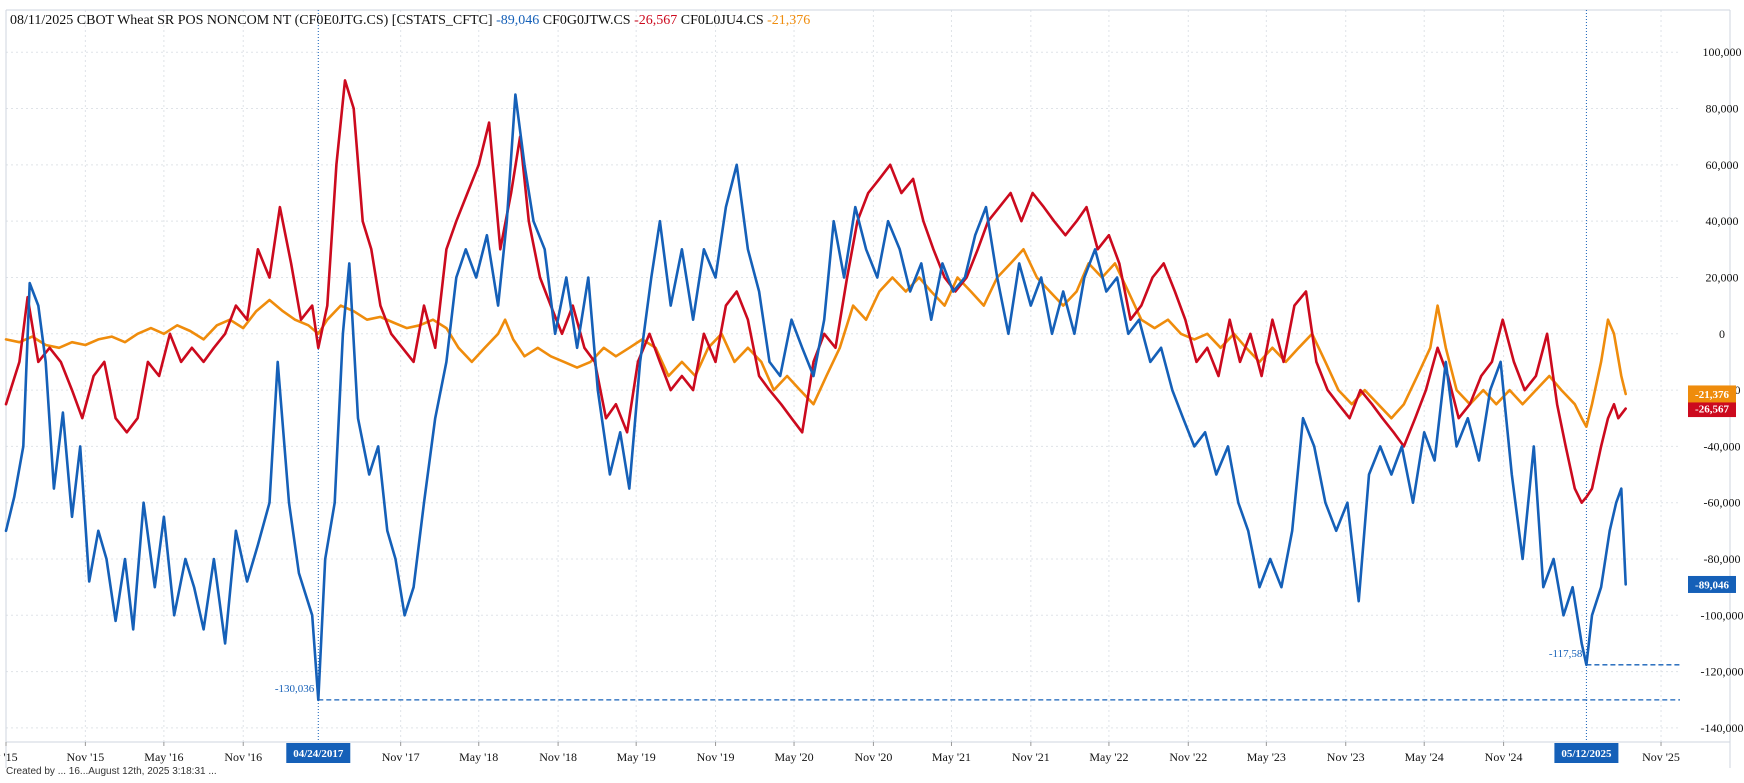  What do you see at coordinates (1722, 503) in the screenshot?
I see `y-tick-label: -60,000` at bounding box center [1722, 503].